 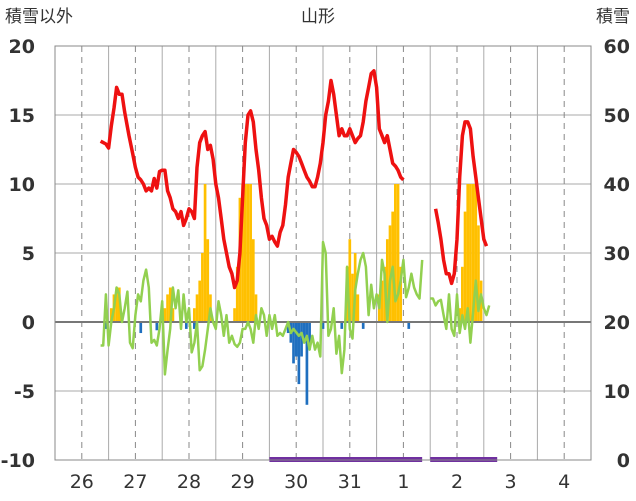 I want to click on left-tick-label: 20, so click(x=22, y=47).